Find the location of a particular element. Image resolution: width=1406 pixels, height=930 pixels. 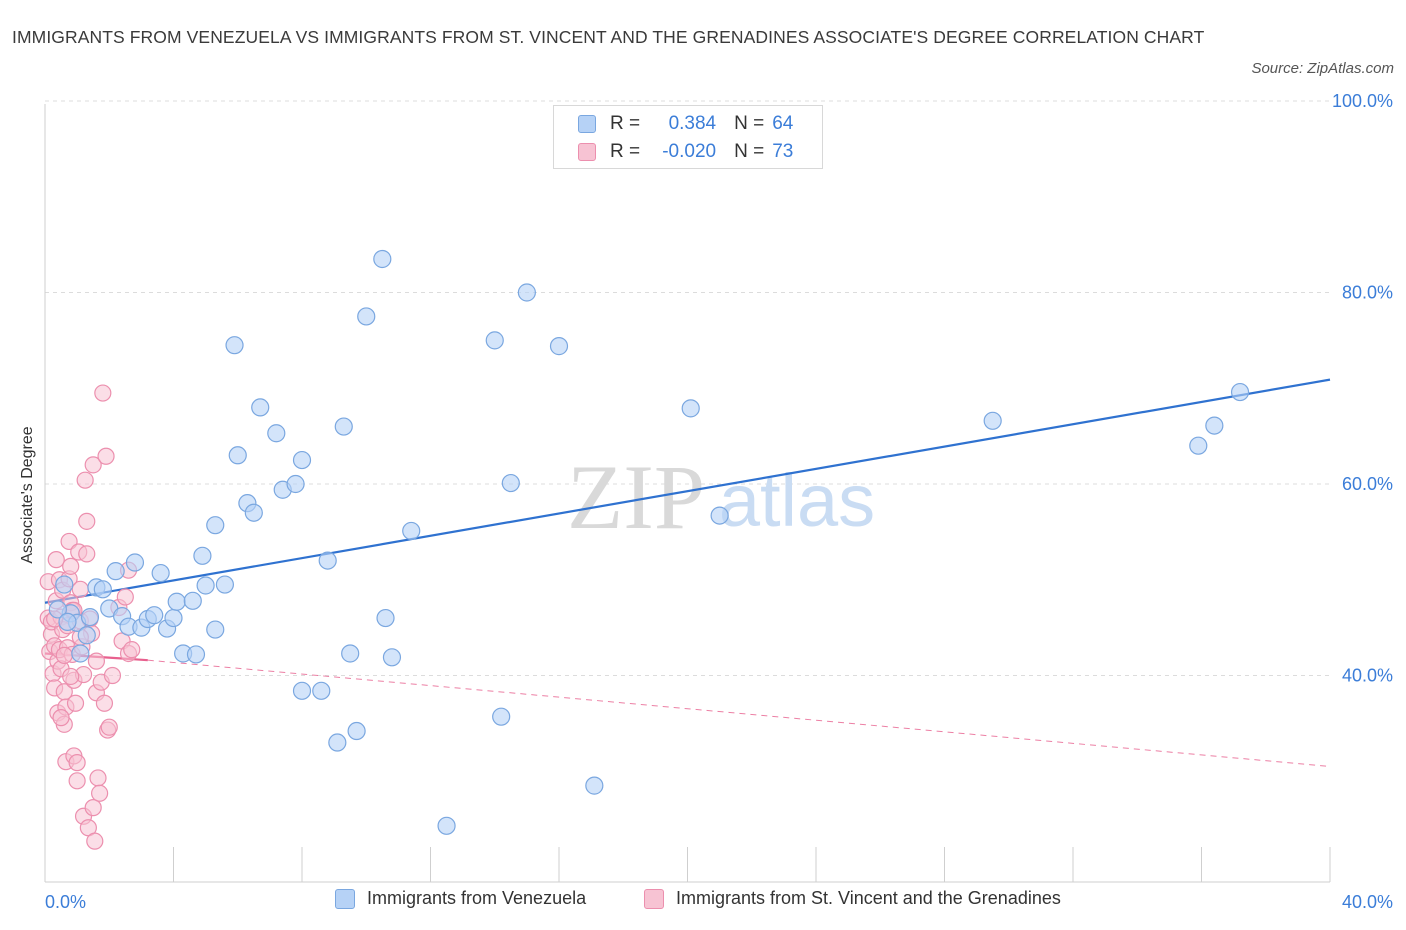

watermark-zip: ZIP is located at coordinates (636, 497).